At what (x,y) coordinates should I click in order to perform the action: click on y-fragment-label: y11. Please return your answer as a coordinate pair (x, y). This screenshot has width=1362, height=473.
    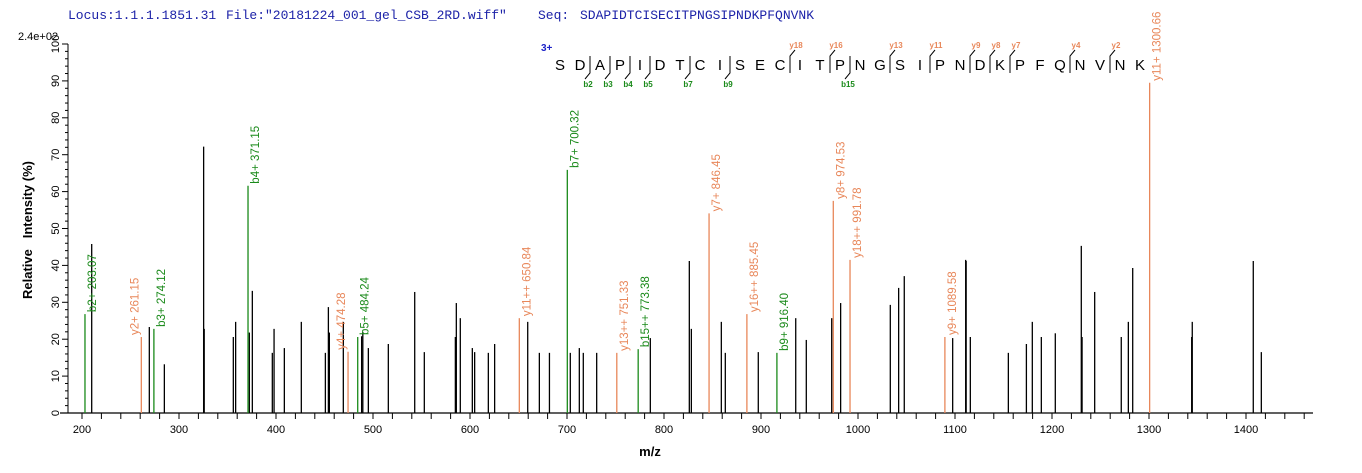
    Looking at the image, I should click on (936, 45).